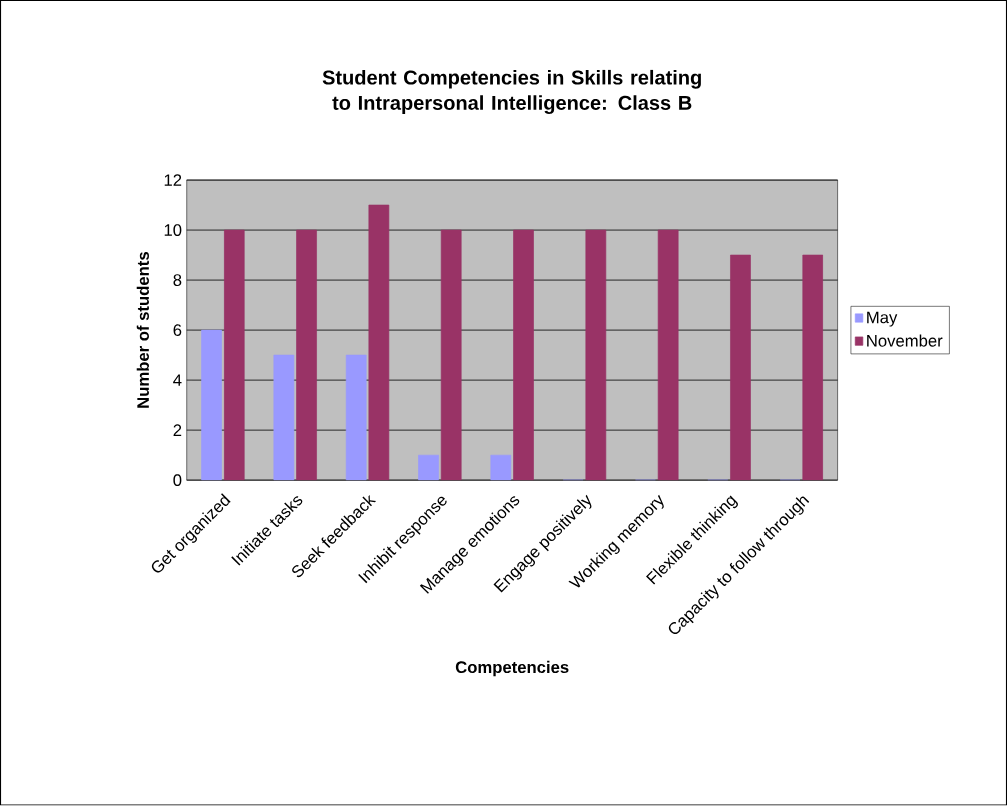 The image size is (1007, 806). What do you see at coordinates (177, 430) in the screenshot?
I see `y-tick-label: 2` at bounding box center [177, 430].